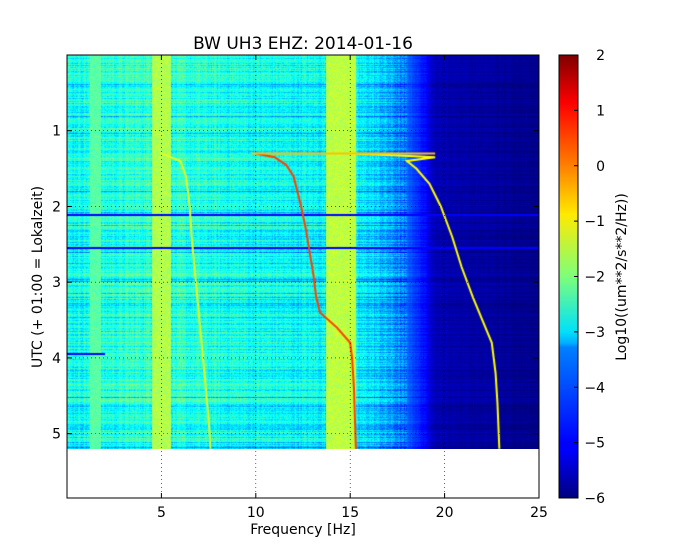 Image resolution: width=673 pixels, height=554 pixels. What do you see at coordinates (350, 513) in the screenshot?
I see `x-tick-label: 15` at bounding box center [350, 513].